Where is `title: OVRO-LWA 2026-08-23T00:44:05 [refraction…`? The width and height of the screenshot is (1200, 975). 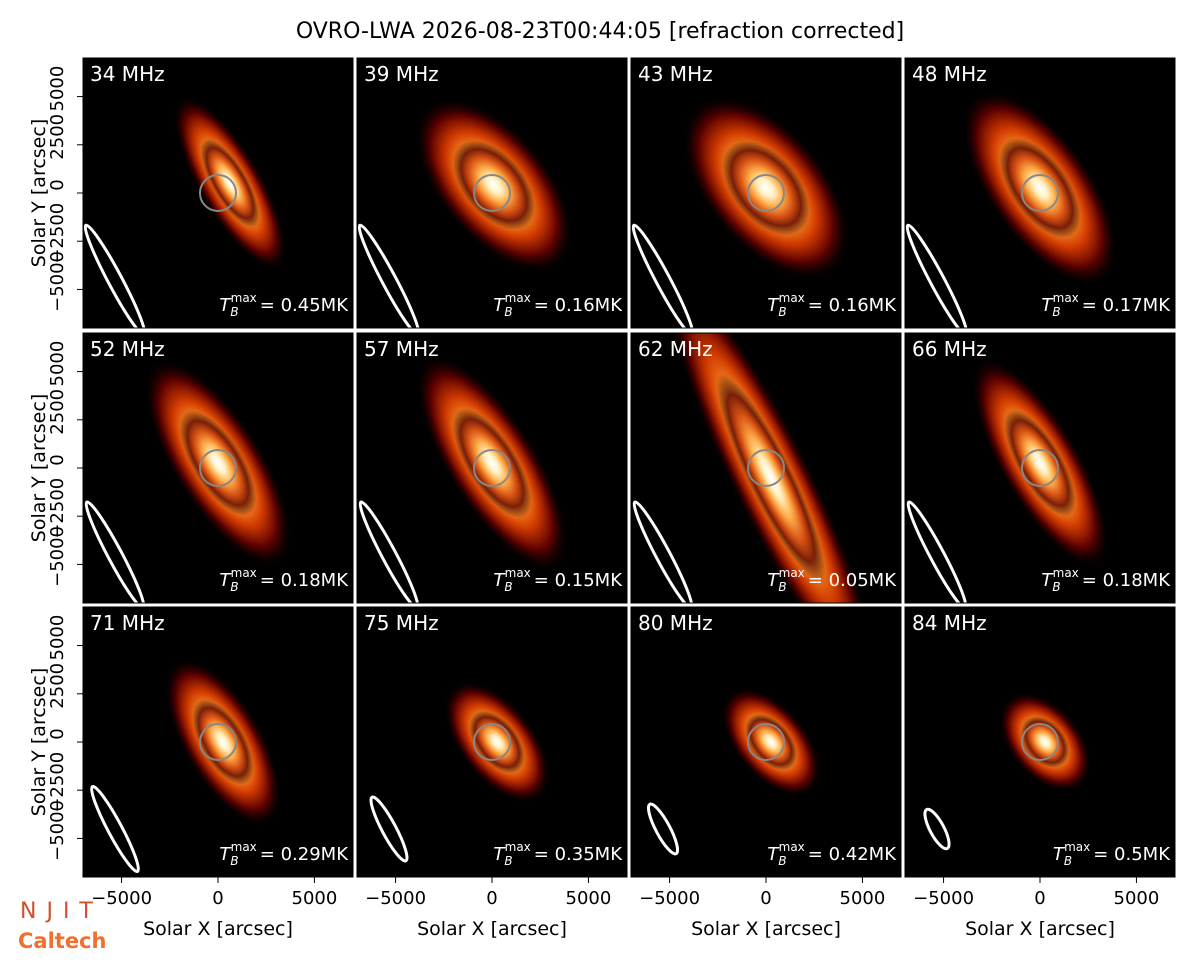 title: OVRO-LWA 2026-08-23T00:44:05 [refraction… is located at coordinates (600, 31).